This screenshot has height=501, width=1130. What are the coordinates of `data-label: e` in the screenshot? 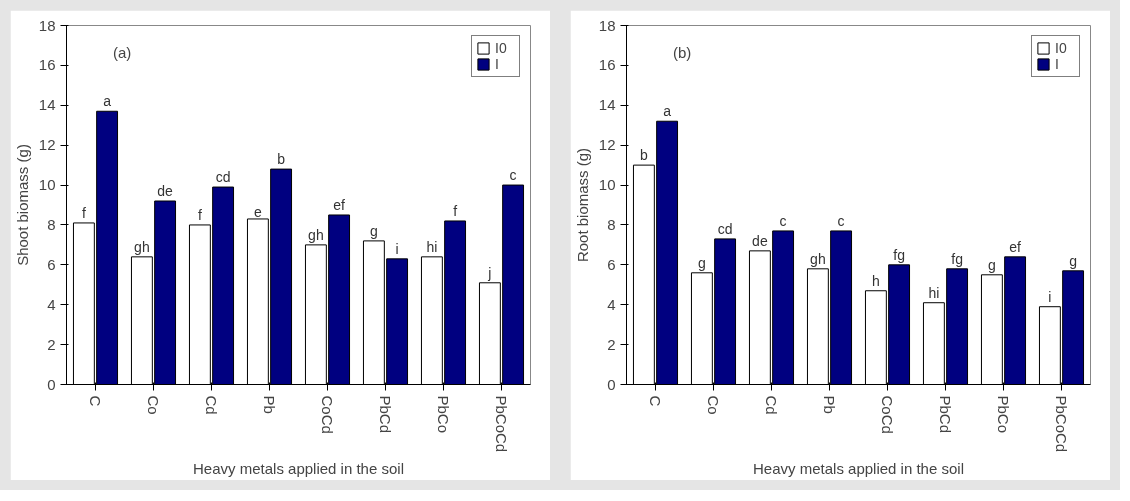 It's located at (258, 211).